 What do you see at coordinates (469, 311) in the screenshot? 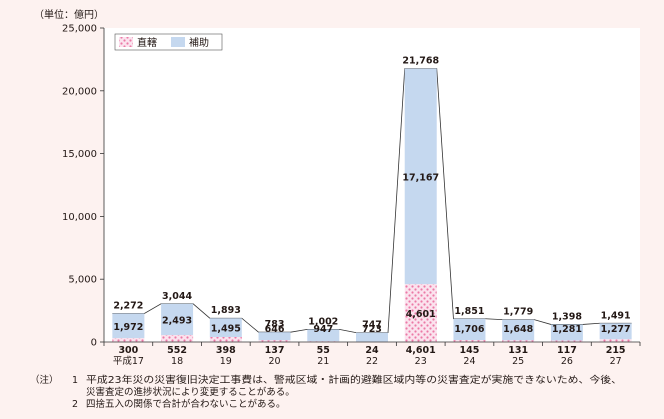
I see `total-value-label: 1,851` at bounding box center [469, 311].